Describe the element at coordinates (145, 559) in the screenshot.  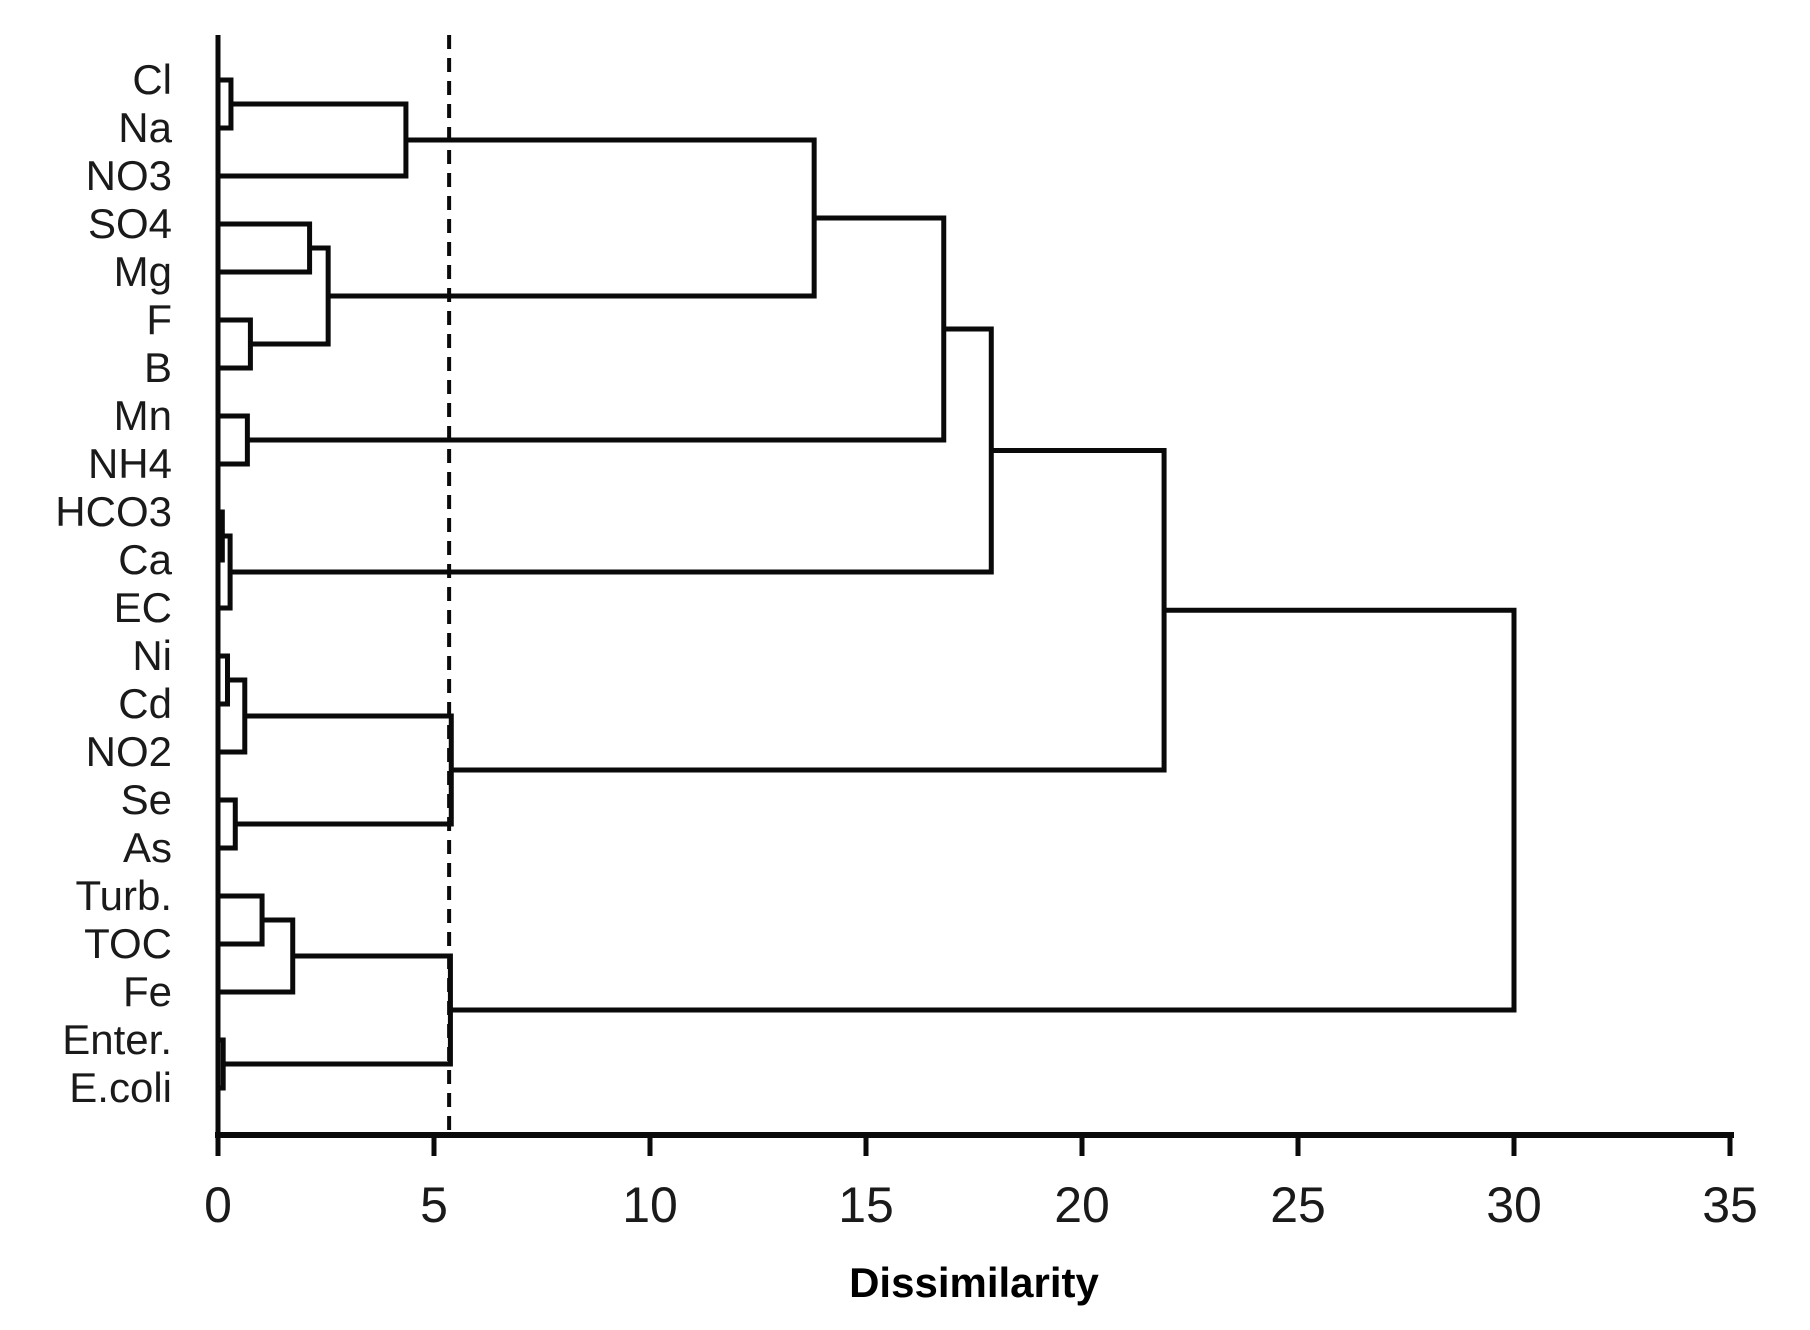
I see `leaf-label-ca: Ca` at that location.